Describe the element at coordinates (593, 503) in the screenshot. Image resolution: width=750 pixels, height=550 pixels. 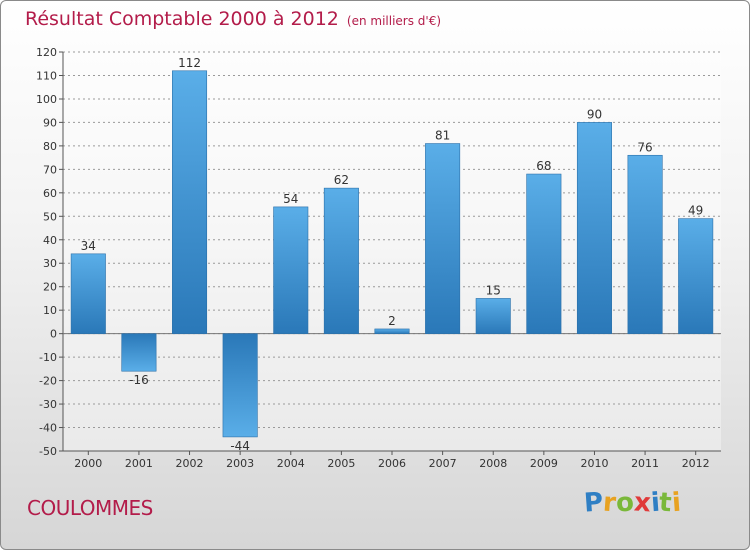
I see `logo-letter: P` at that location.